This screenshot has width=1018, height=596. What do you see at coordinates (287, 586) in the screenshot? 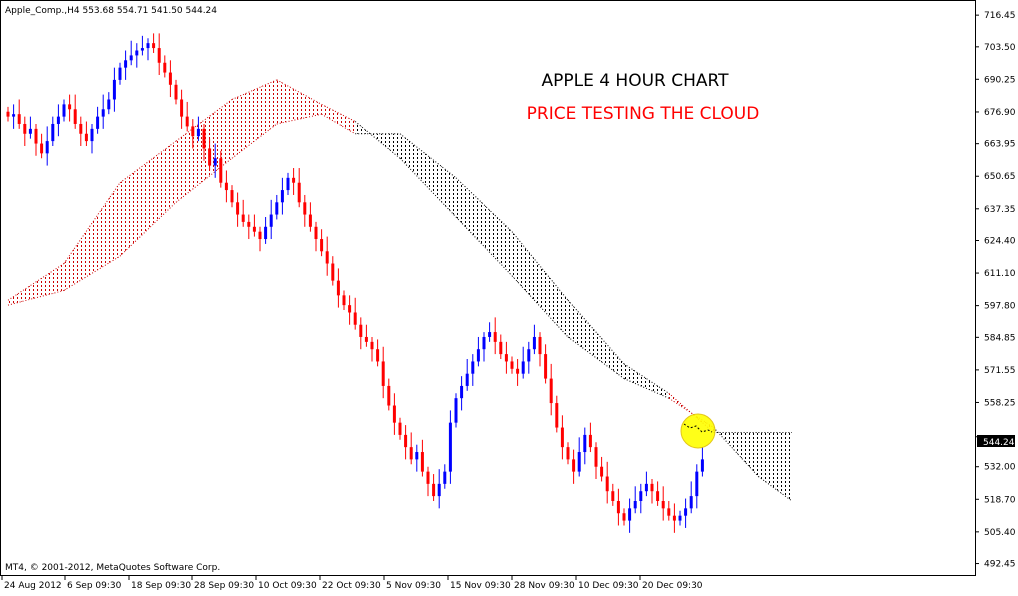
I see `x-tick-label: 10 Oct 09:30` at bounding box center [287, 586].